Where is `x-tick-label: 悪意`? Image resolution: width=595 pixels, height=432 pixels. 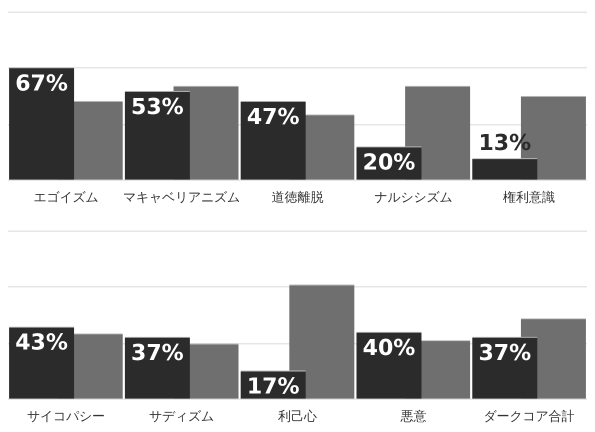 x-tick-label: 悪意 is located at coordinates (412, 417).